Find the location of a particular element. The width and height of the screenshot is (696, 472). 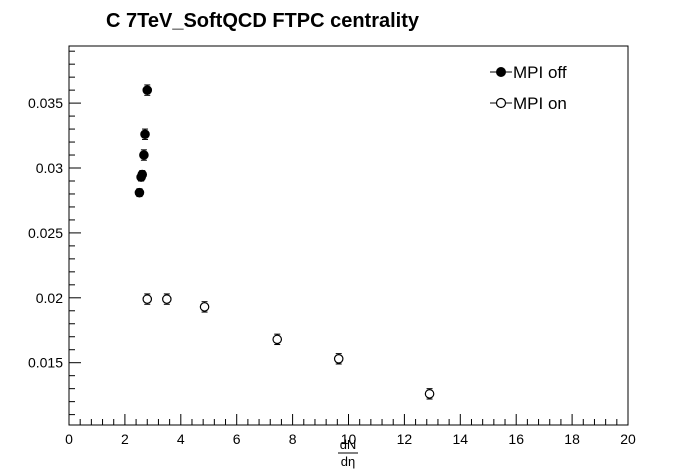

x-tick-label: 4 is located at coordinates (181, 439).